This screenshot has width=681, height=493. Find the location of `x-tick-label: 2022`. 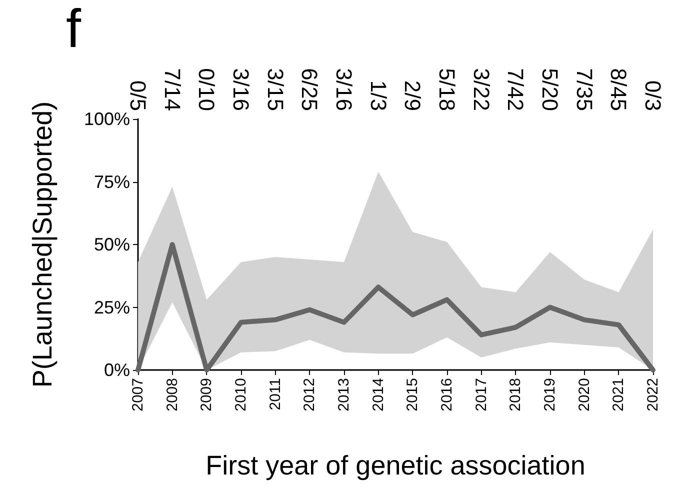

x-tick-label: 2022 is located at coordinates (653, 395).